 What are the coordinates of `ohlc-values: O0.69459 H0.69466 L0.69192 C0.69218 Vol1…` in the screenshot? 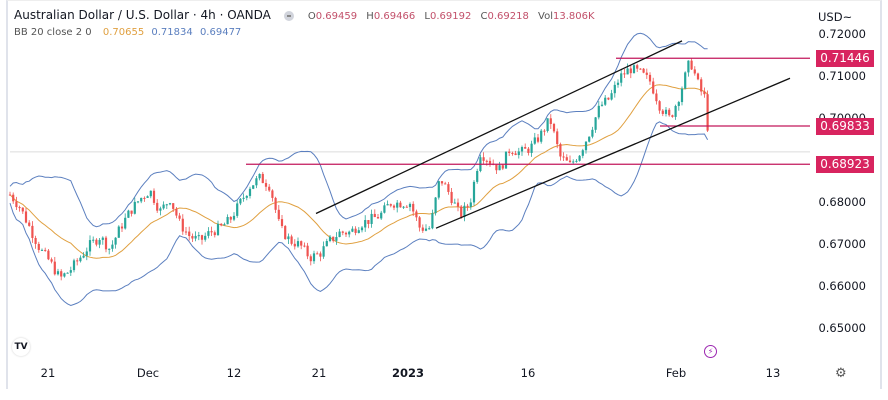 It's located at (454, 16).